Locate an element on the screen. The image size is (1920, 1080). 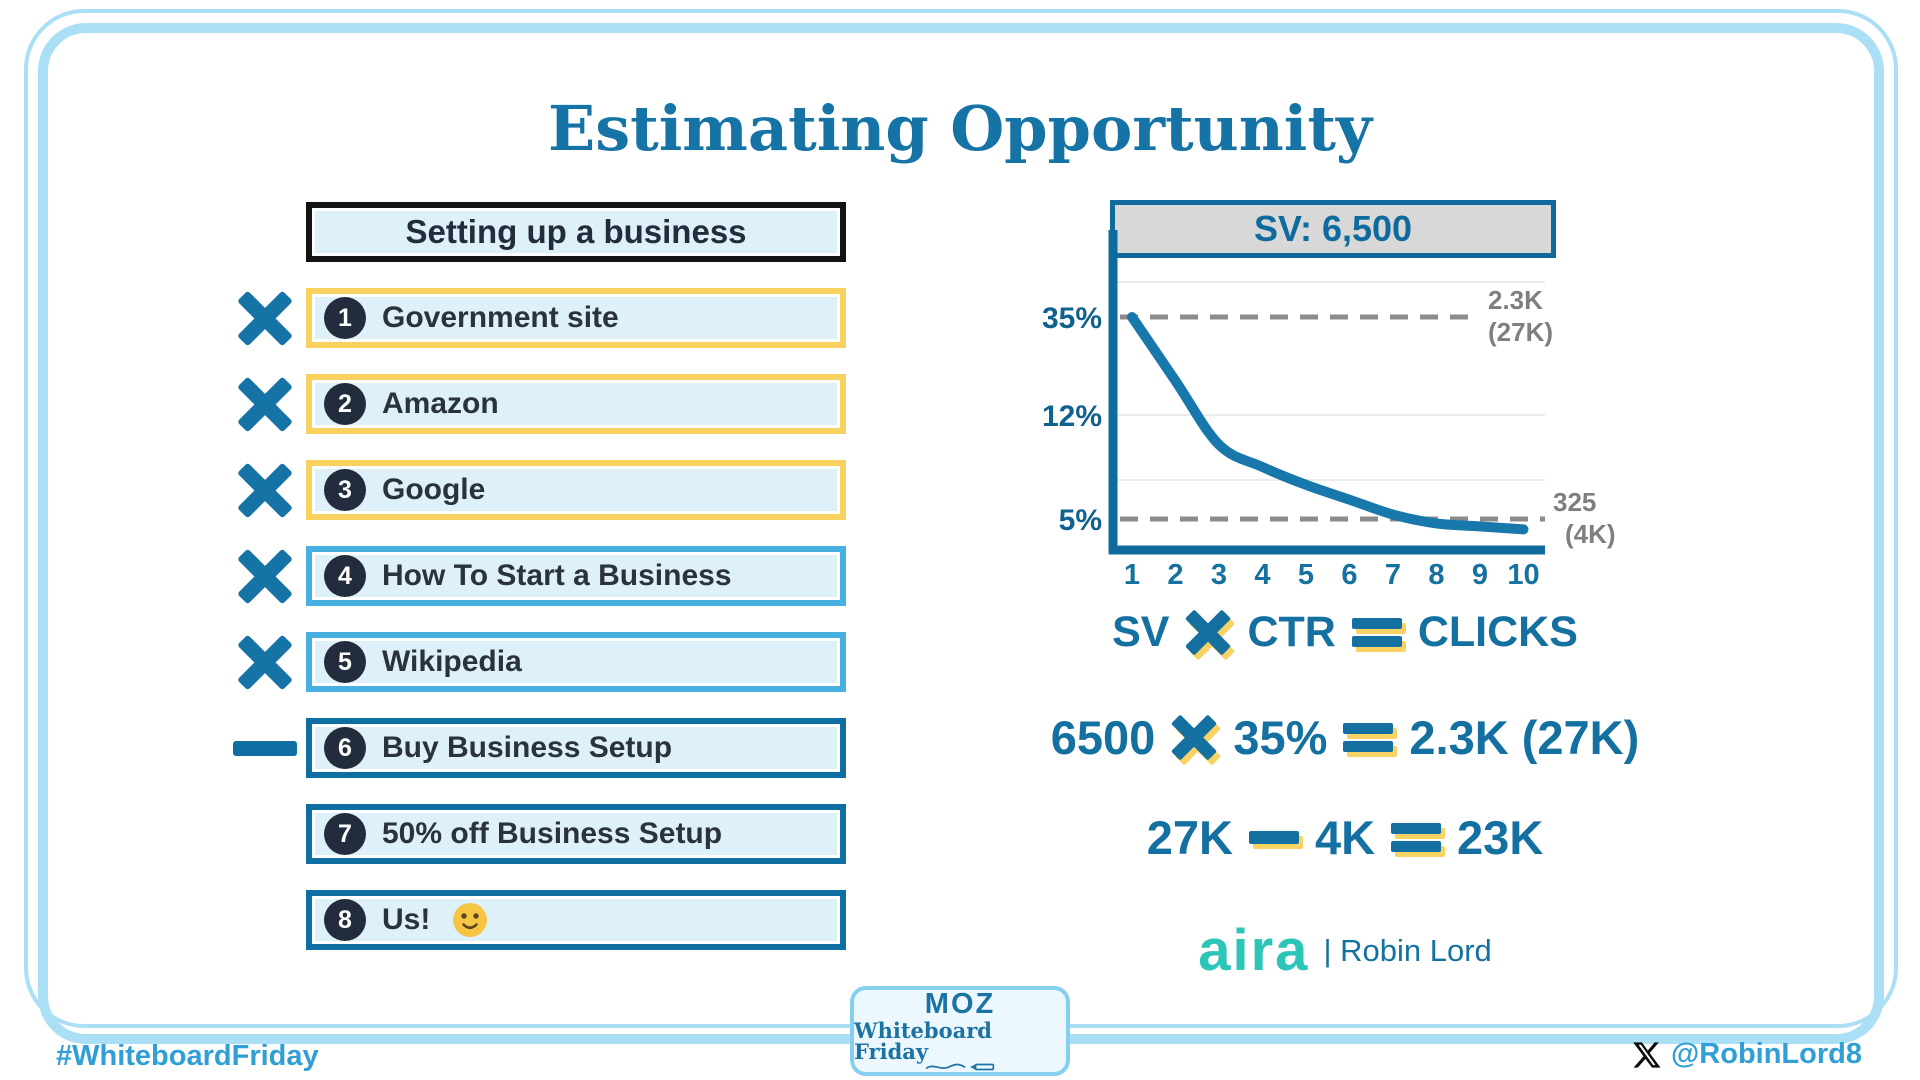
position-number-badge: 8 is located at coordinates (345, 920).